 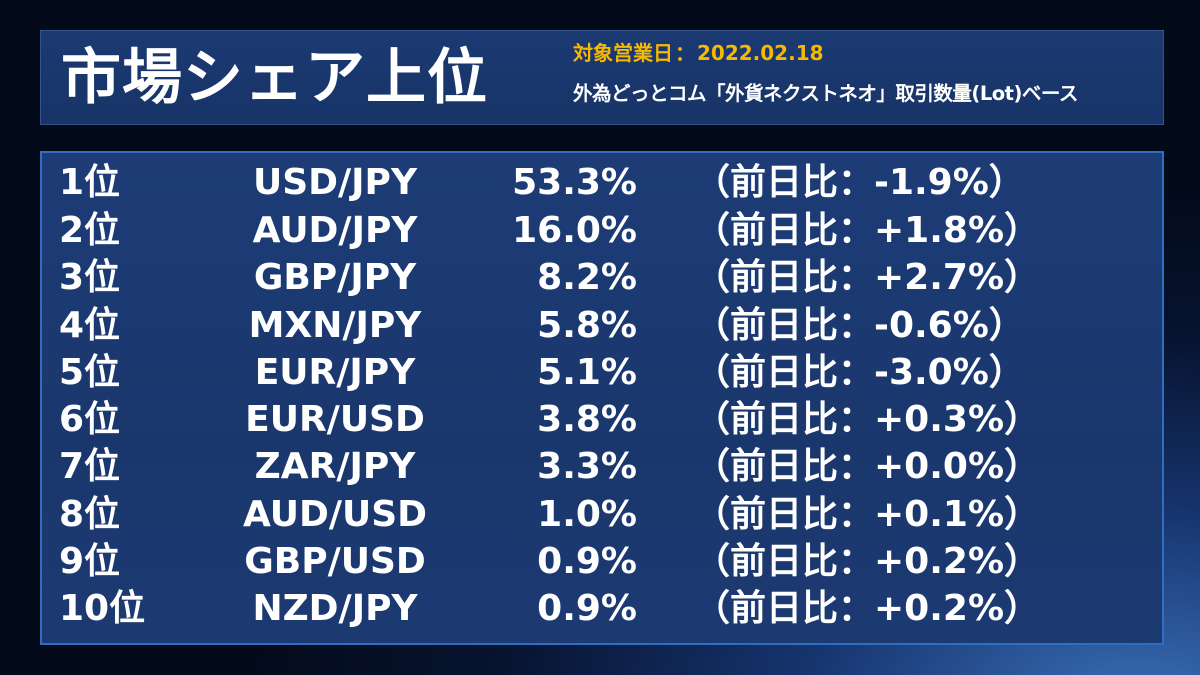 What do you see at coordinates (867, 277) in the screenshot?
I see `day-change-cell: （前日比：+2.7%）` at bounding box center [867, 277].